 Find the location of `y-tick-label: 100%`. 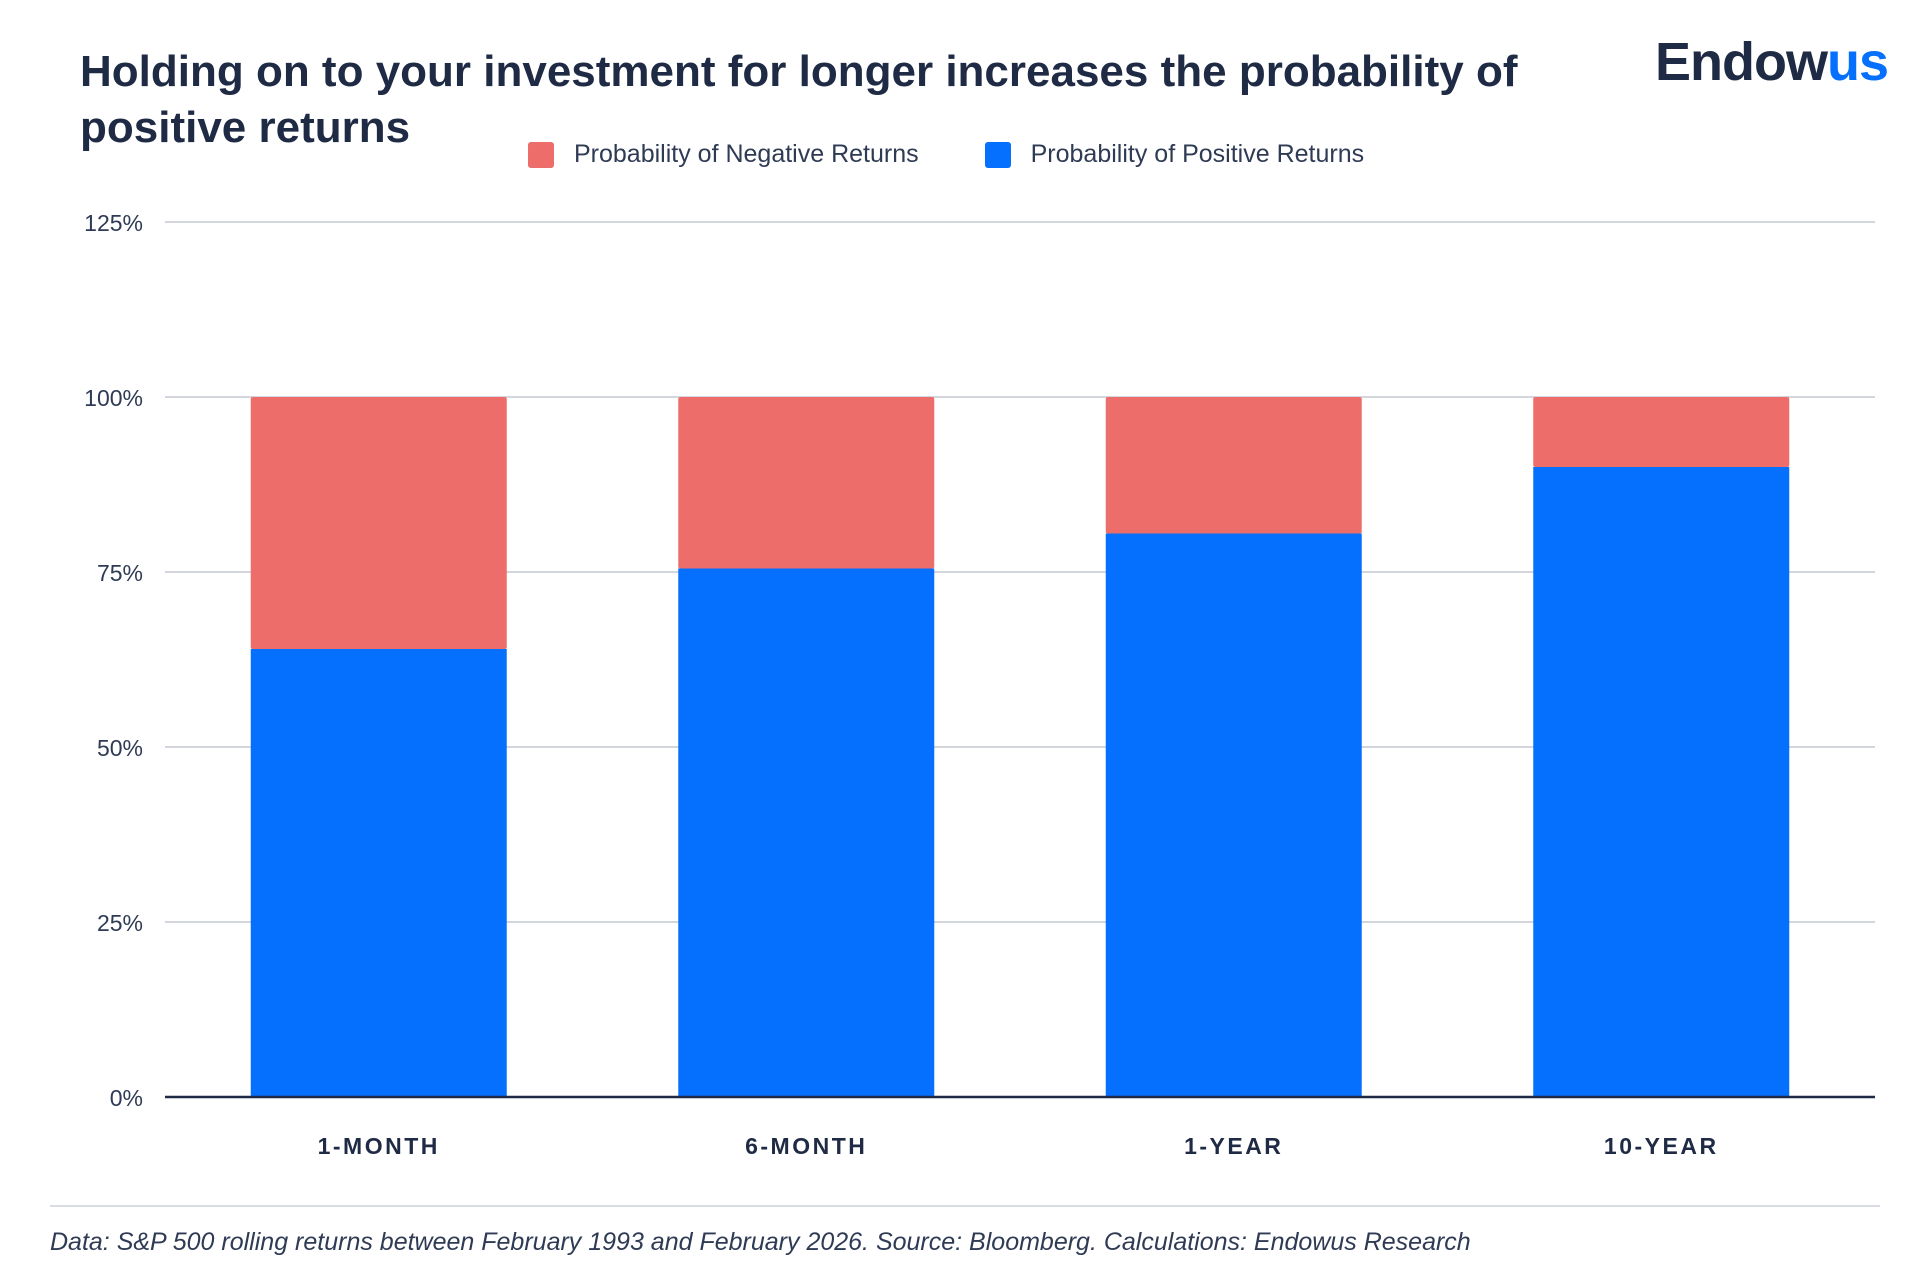

y-tick-label: 100% is located at coordinates (113, 398).